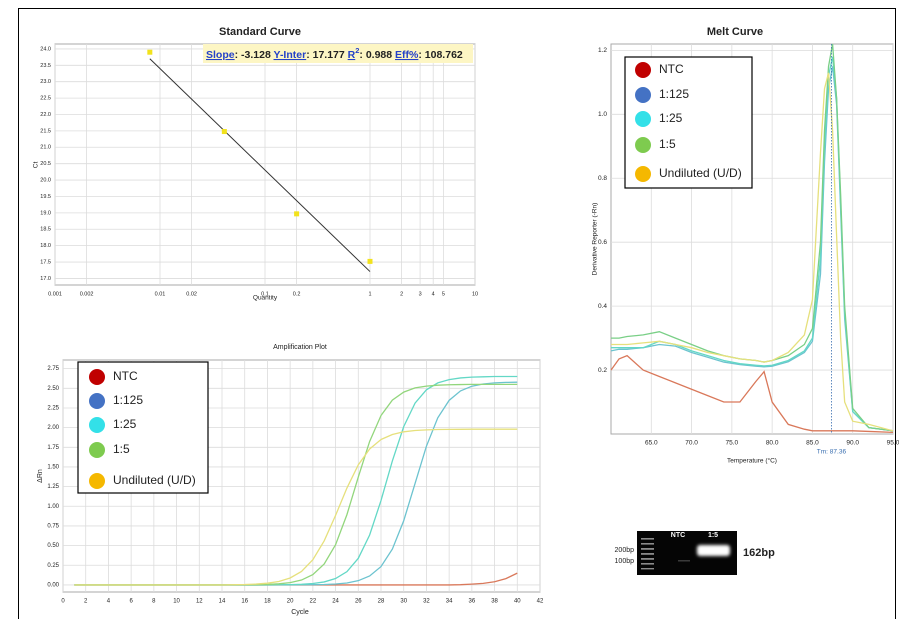 This screenshot has width=899, height=619. I want to click on y-tick-label: 0.4, so click(602, 306).